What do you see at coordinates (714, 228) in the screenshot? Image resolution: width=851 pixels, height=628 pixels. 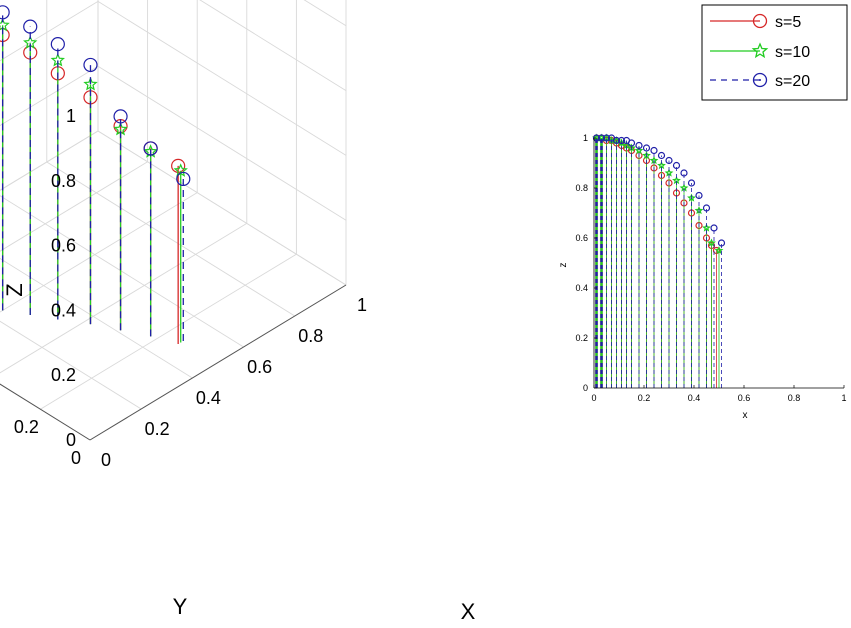 I see `inset-marker-s=20-18` at bounding box center [714, 228].